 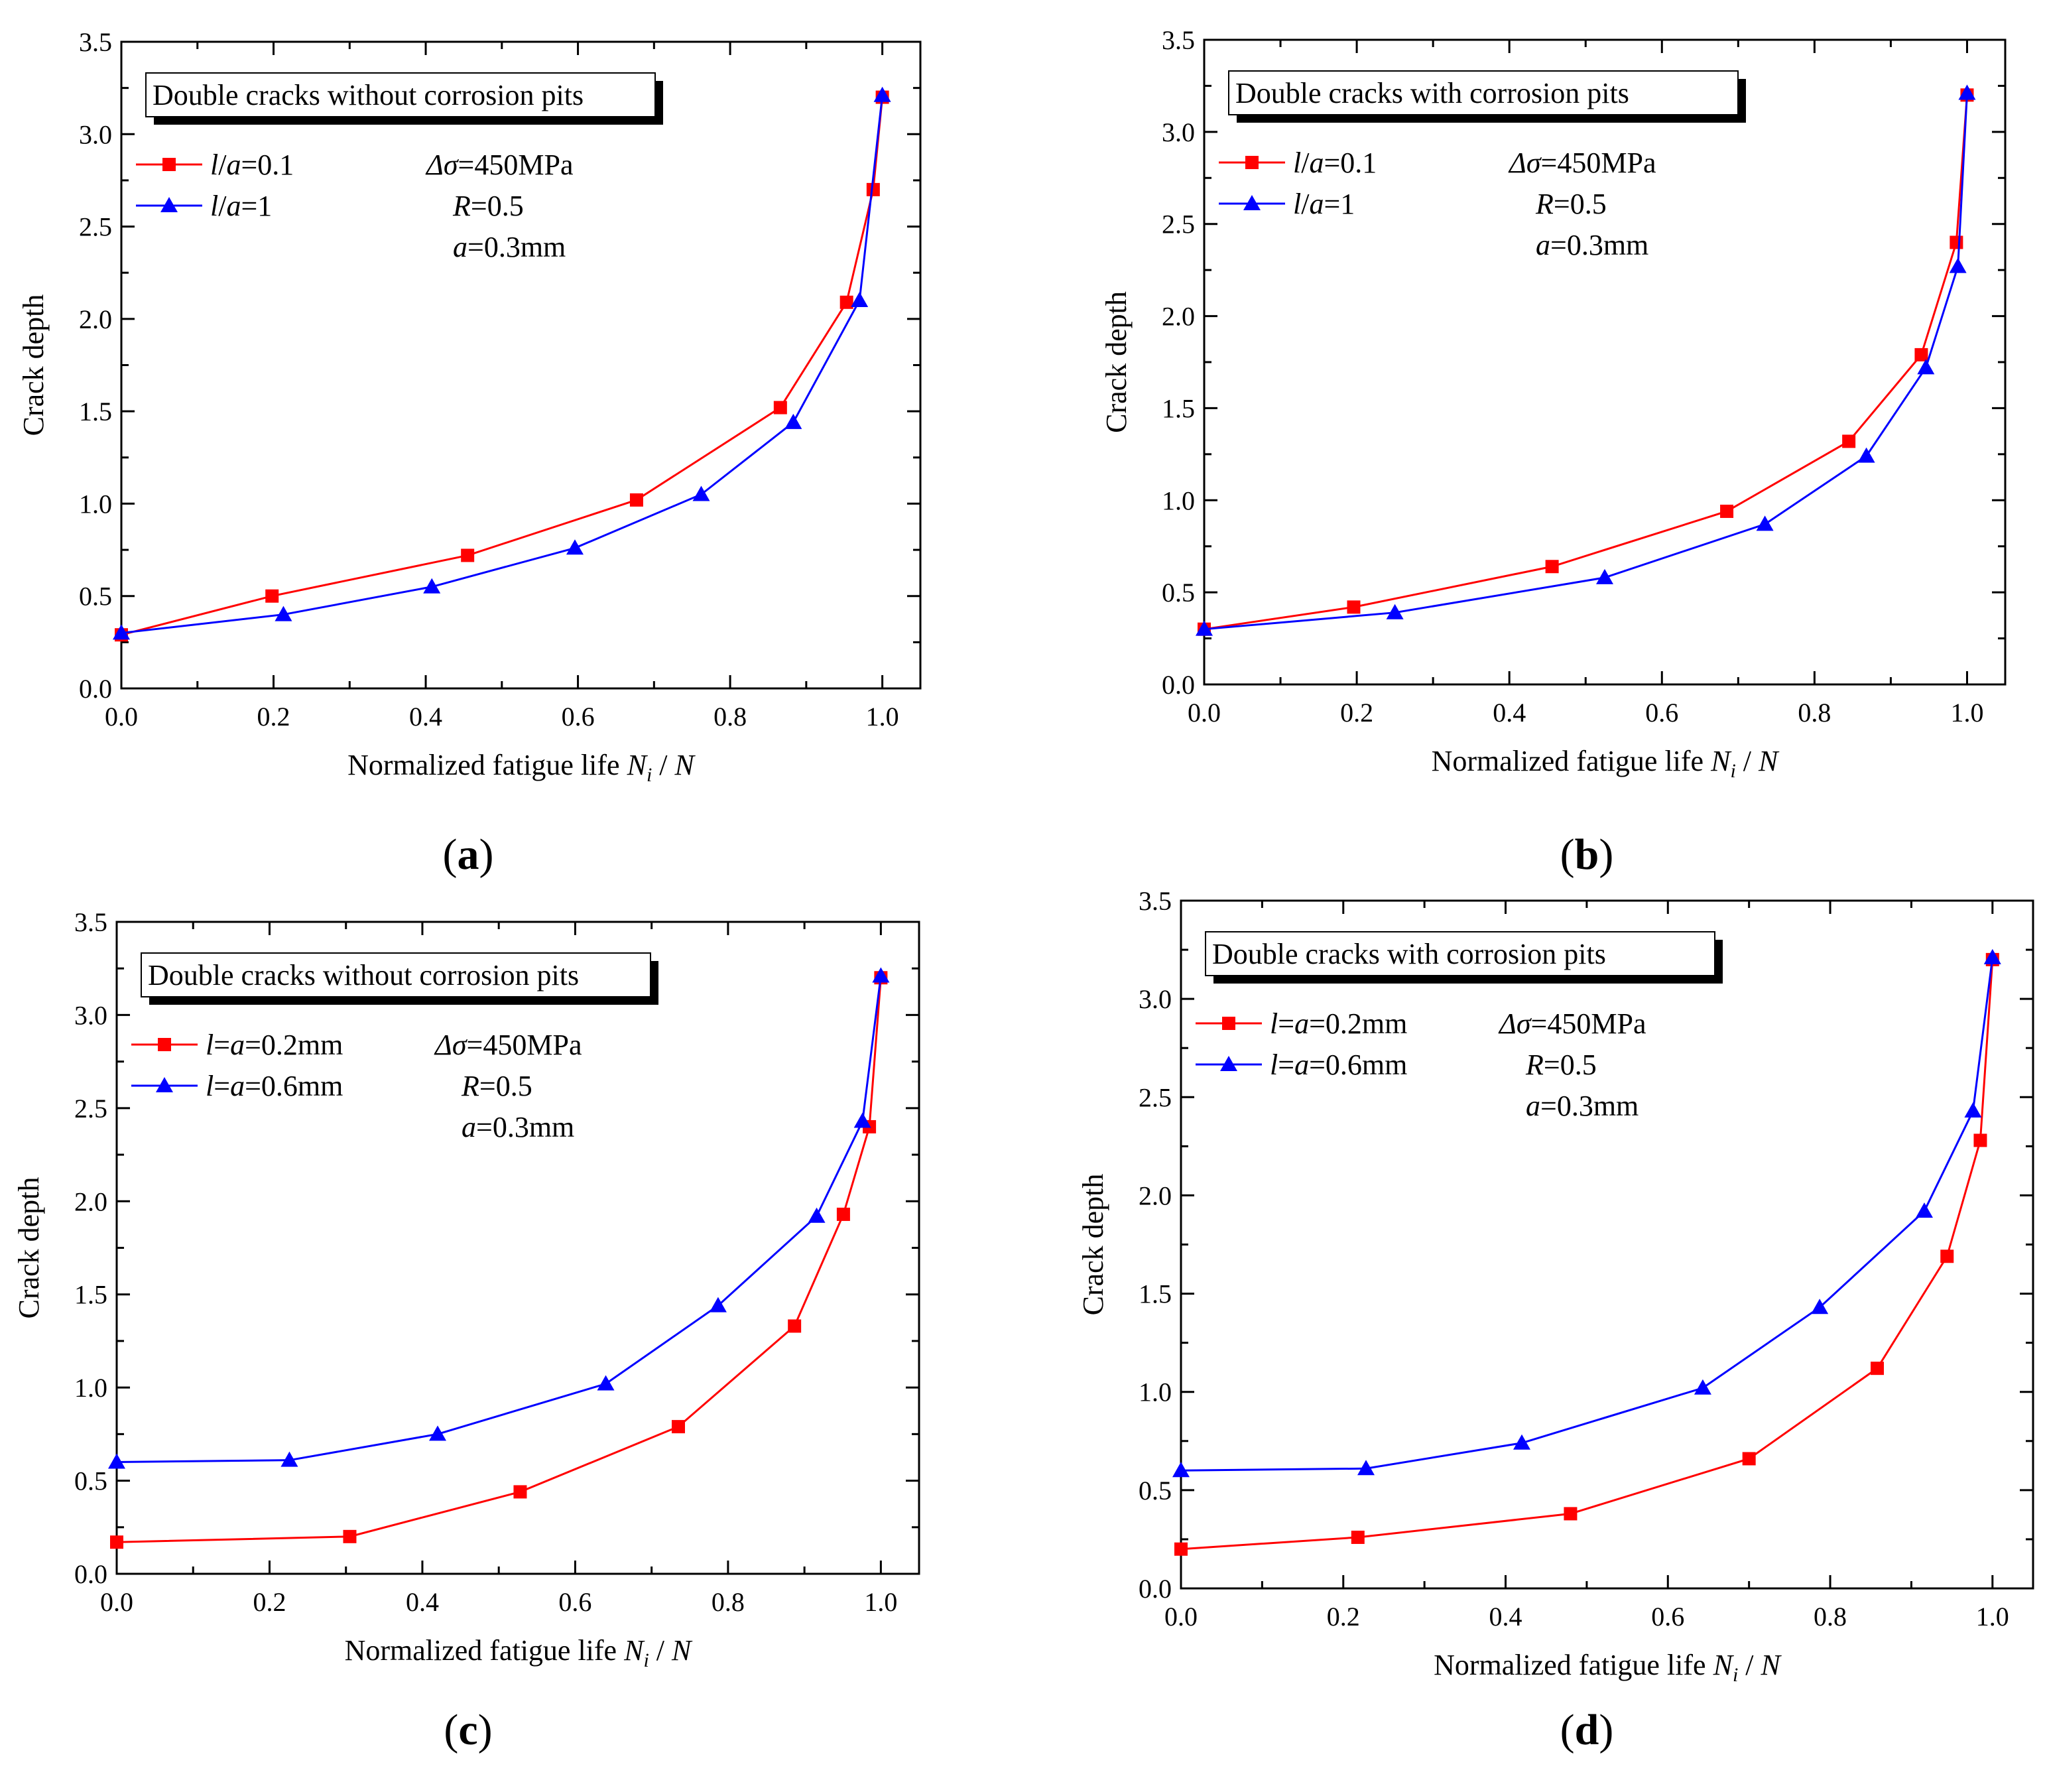 I want to click on panel-label: (c), so click(x=468, y=1730).